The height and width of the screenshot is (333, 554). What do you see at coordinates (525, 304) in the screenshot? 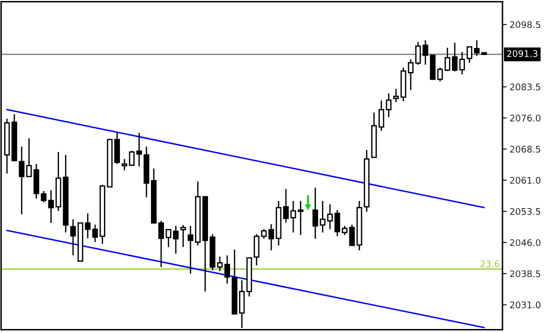
I see `y-tick-label: 2031.0` at bounding box center [525, 304].